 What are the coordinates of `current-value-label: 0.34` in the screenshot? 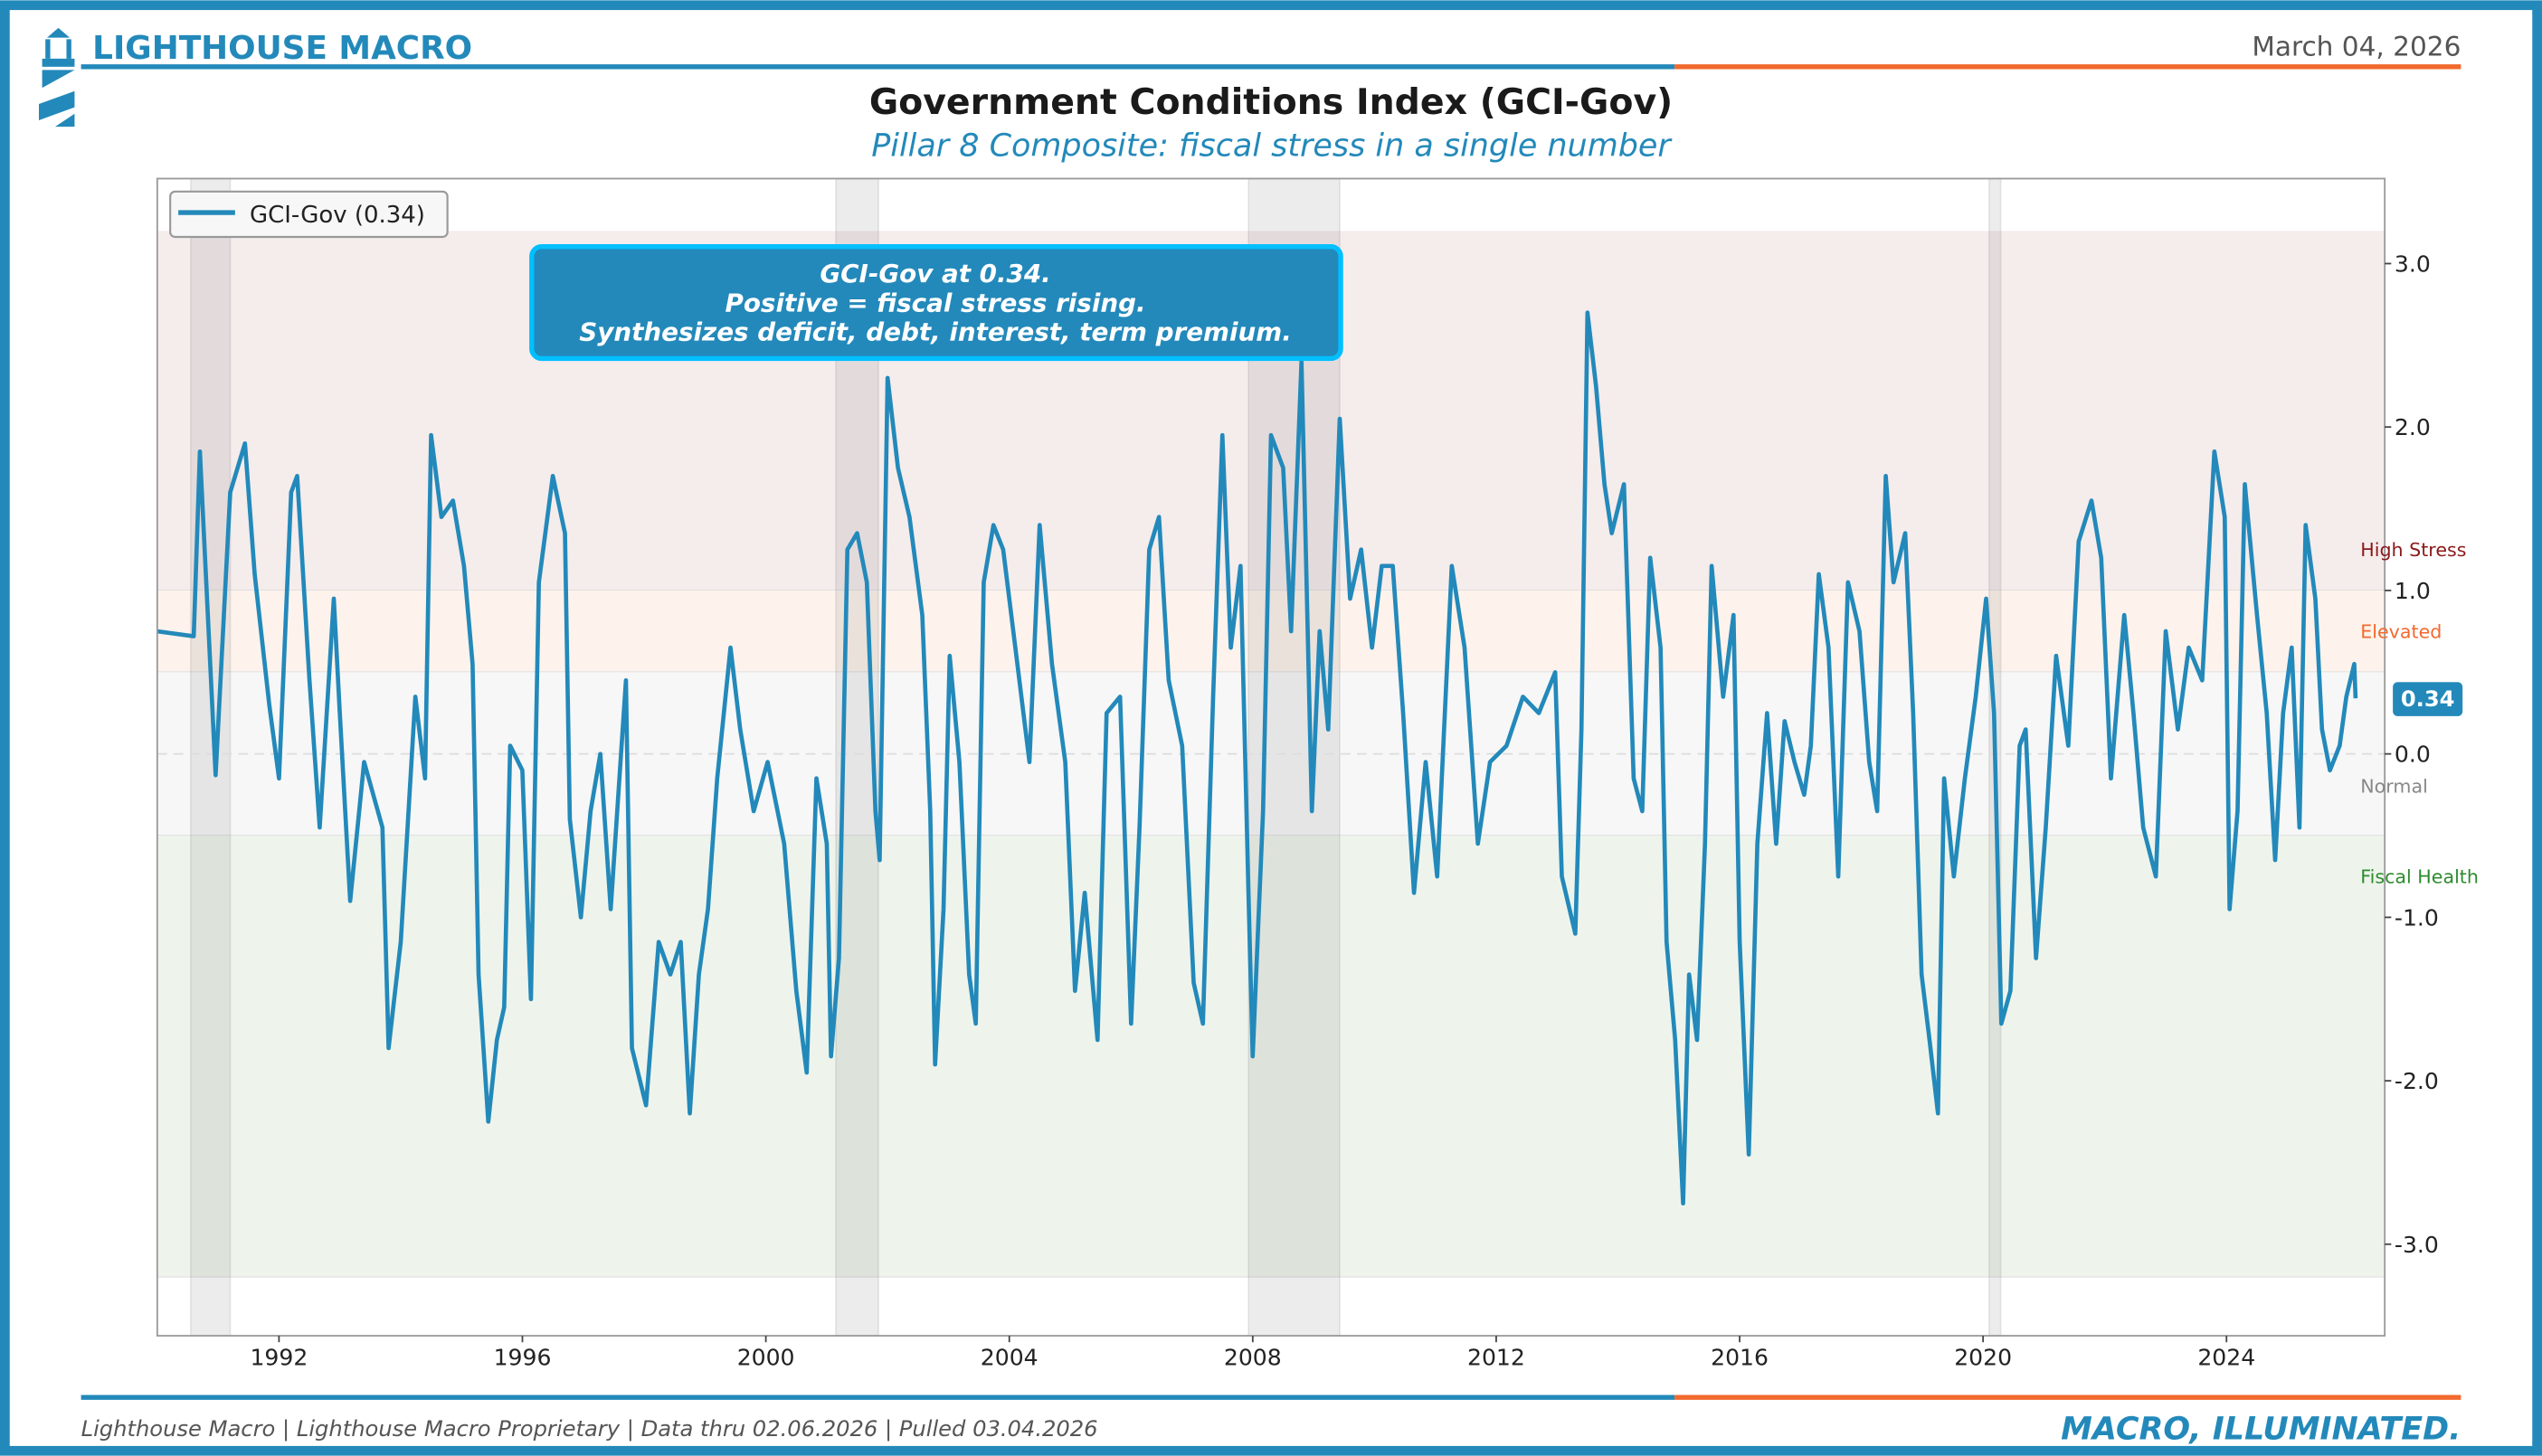 It's located at (2428, 699).